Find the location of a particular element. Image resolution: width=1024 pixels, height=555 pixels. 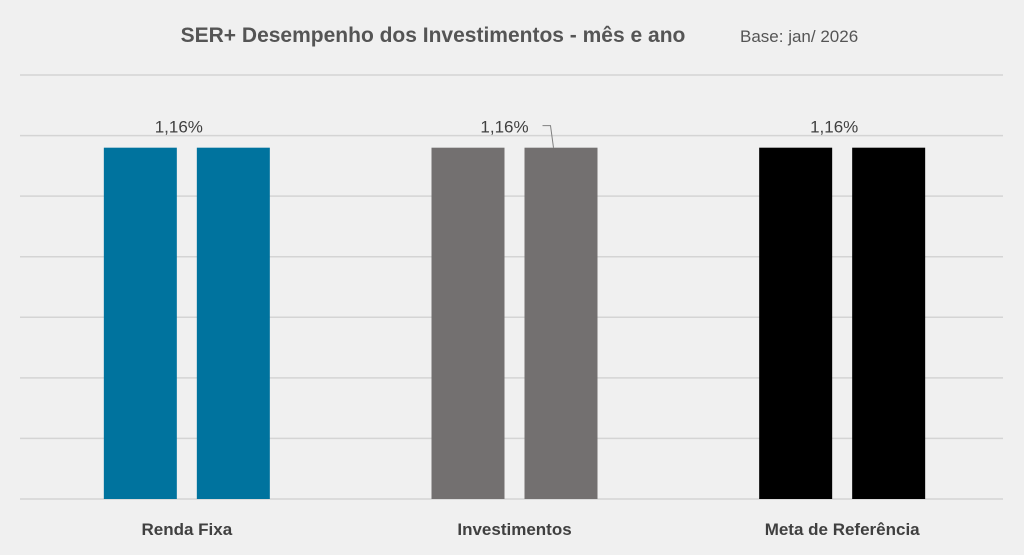

data-labels: 1,16% 1,16% 1,16% is located at coordinates (506, 133).